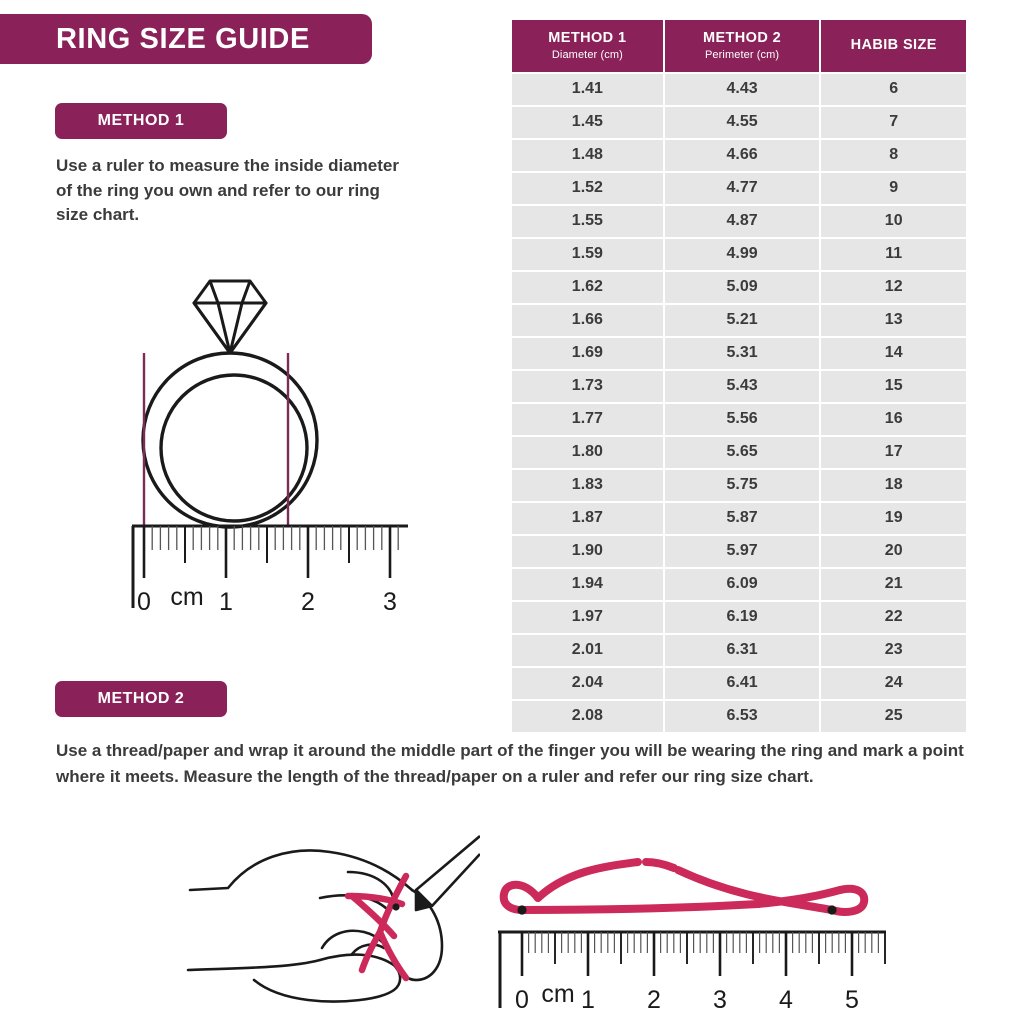 This screenshot has height=1024, width=1024. What do you see at coordinates (587, 288) in the screenshot?
I see `cell-method-1-diameter: 1.62` at bounding box center [587, 288].